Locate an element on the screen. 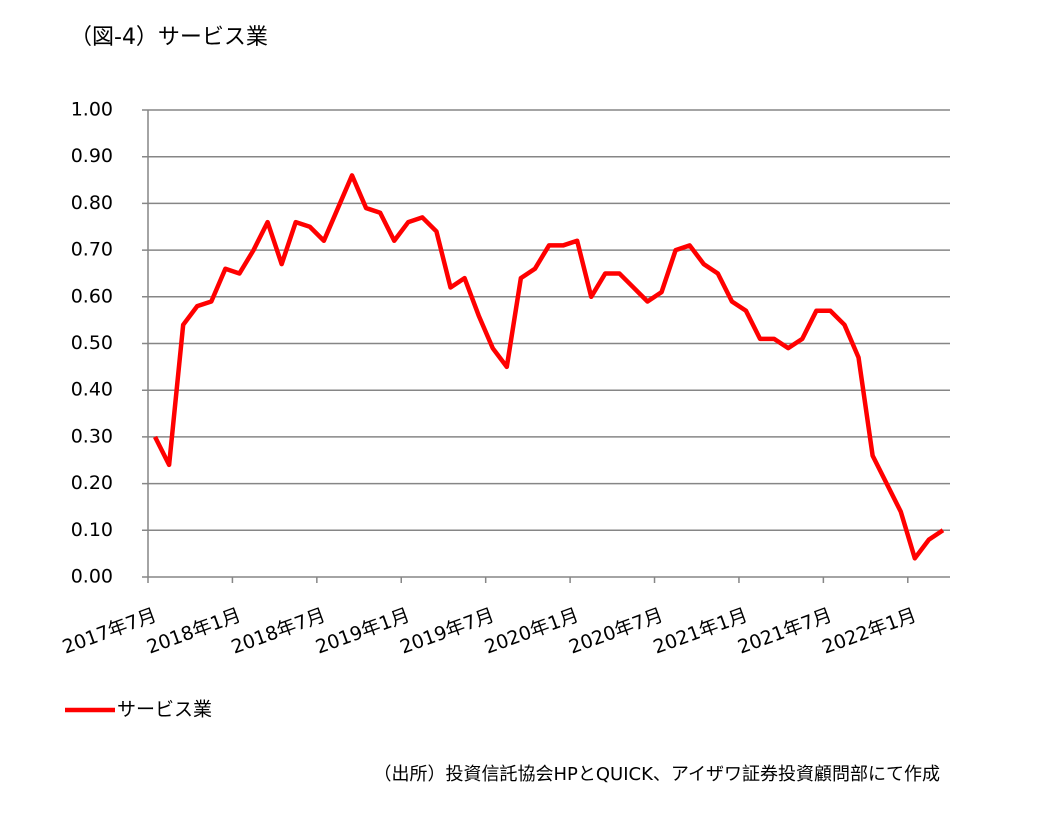 The image size is (1063, 816). y-tick-label: 0.10 is located at coordinates (92, 530).